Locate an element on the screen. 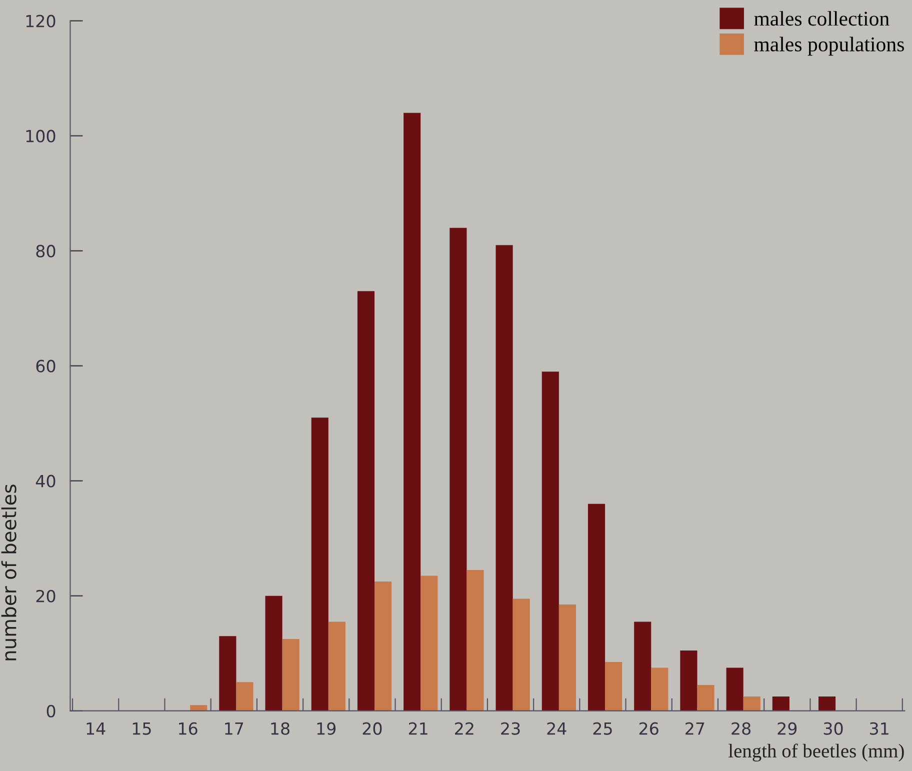 The image size is (912, 771). x-tick-label: 17 is located at coordinates (234, 728).